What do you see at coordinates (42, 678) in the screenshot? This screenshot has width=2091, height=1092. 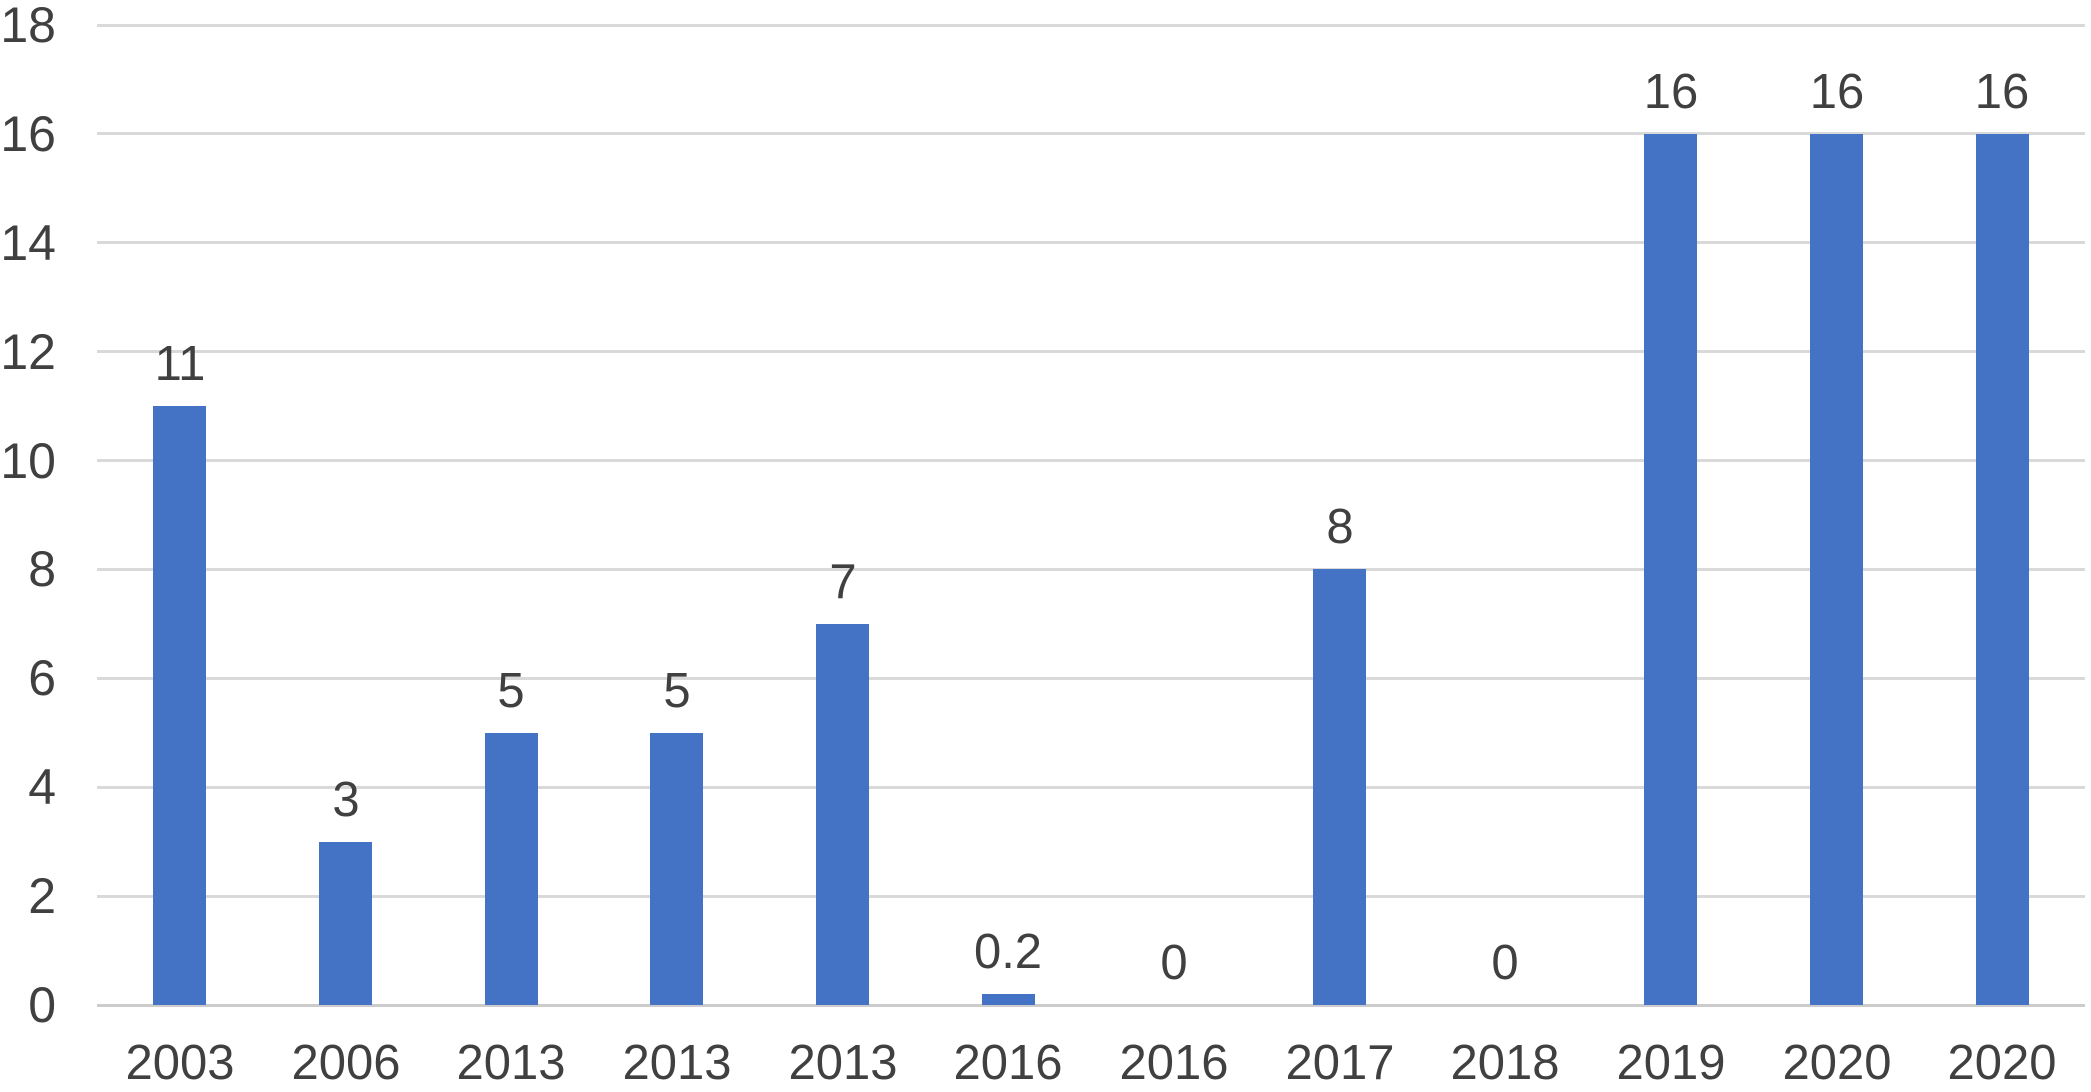 I see `y-axis-tick-label: 6` at bounding box center [42, 678].